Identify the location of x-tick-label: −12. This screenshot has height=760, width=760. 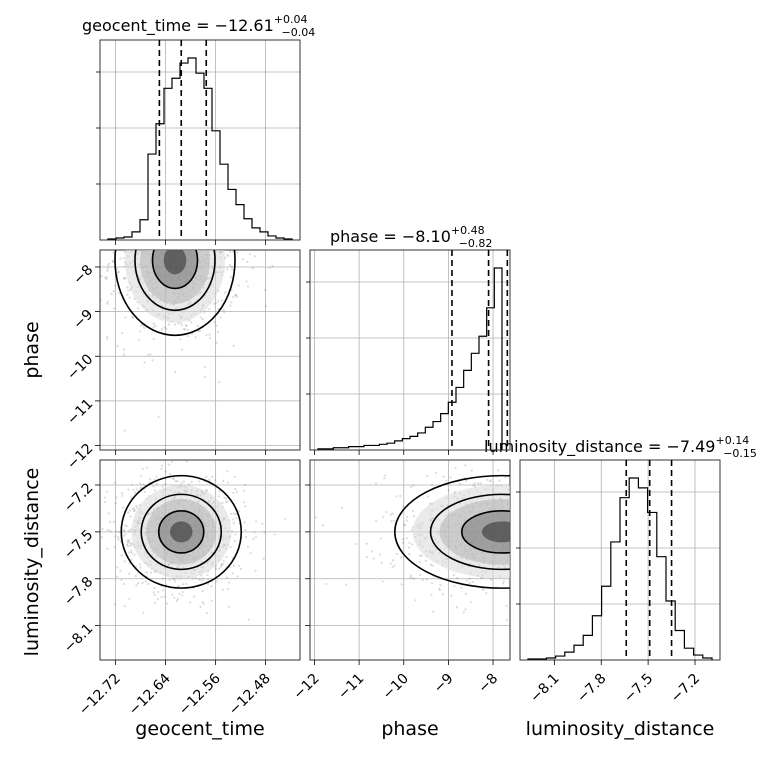
(307, 687).